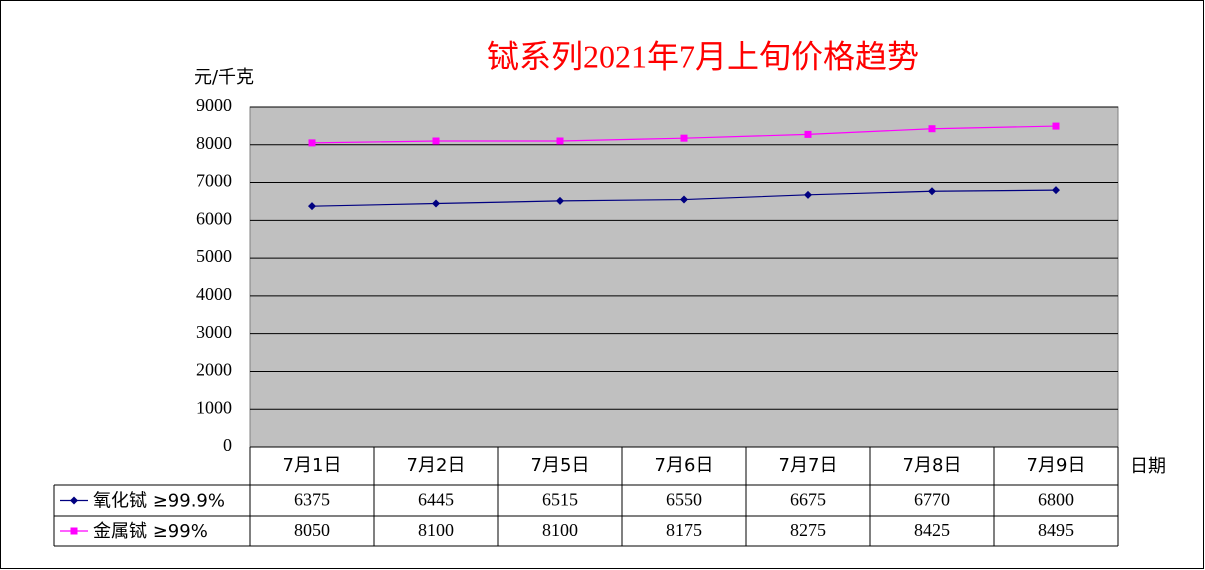 The width and height of the screenshot is (1205, 570). What do you see at coordinates (436, 500) in the screenshot?
I see `table-value: 6445` at bounding box center [436, 500].